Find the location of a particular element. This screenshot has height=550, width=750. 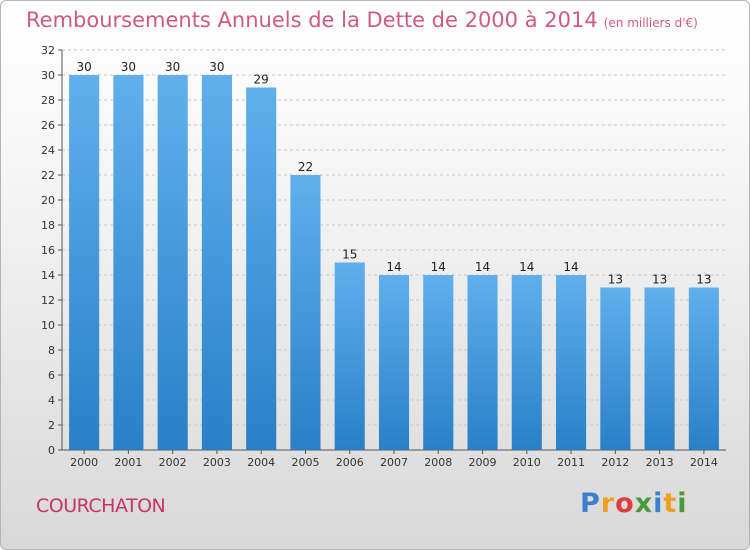

y-tick-label: 4 is located at coordinates (51, 400).